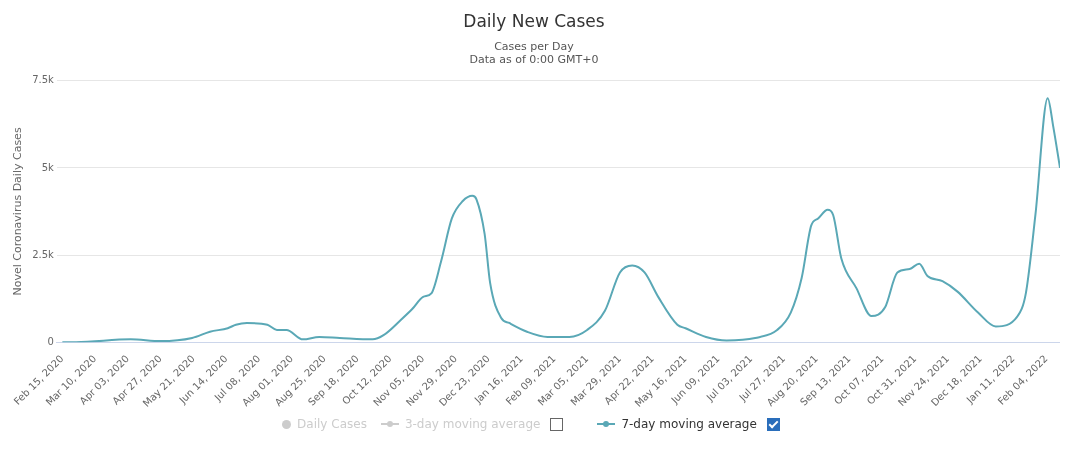 This screenshot has width=1068, height=459. Describe the element at coordinates (534, 46) in the screenshot. I see `chart-subtitle: Cases per Day` at that location.